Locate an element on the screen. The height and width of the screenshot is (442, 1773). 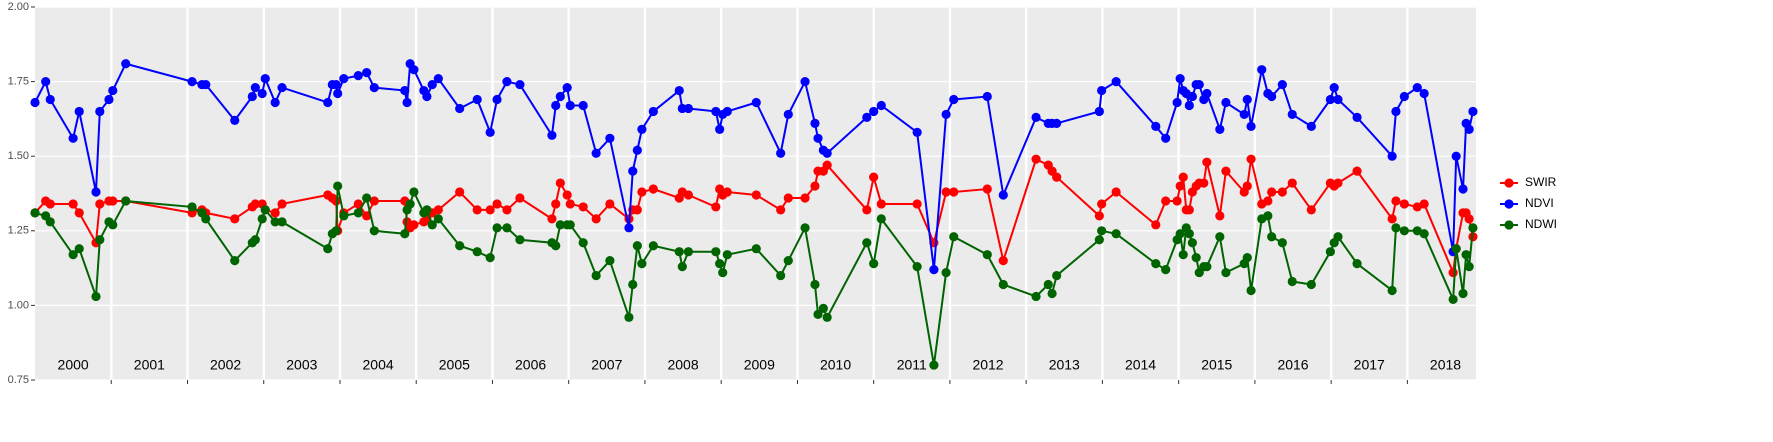
year-label: 2018 is located at coordinates (1445, 365).